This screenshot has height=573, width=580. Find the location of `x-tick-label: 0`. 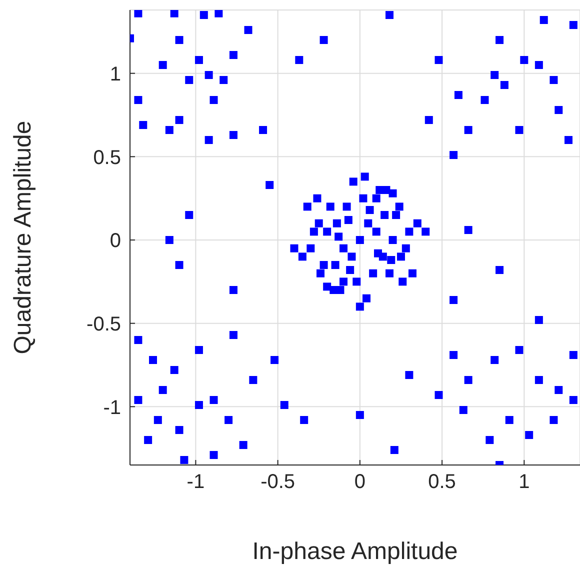

x-tick-label: 0 is located at coordinates (360, 482).